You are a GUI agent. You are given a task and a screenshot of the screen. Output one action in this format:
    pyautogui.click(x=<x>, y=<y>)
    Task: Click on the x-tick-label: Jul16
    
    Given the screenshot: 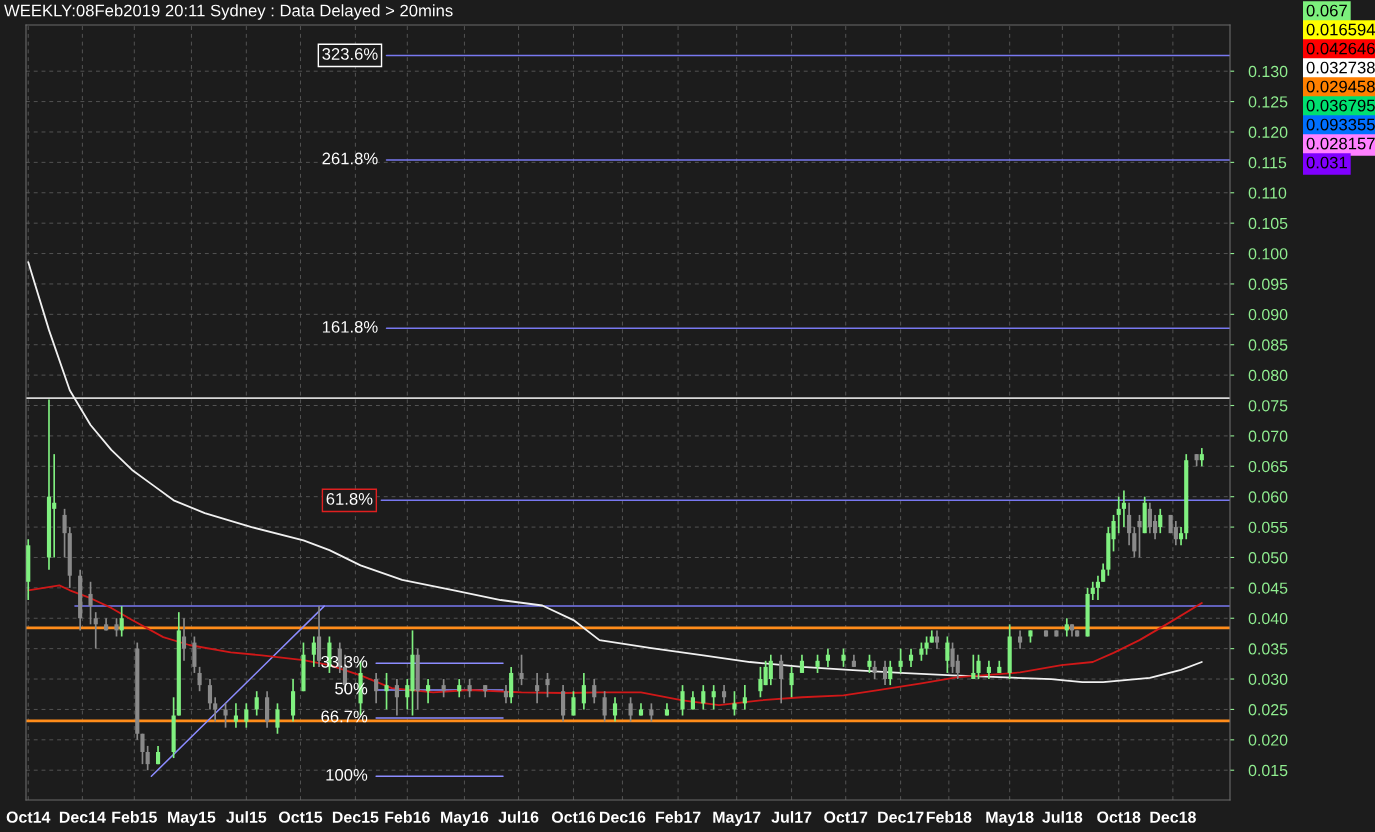 What is the action you would take?
    pyautogui.click(x=518, y=817)
    